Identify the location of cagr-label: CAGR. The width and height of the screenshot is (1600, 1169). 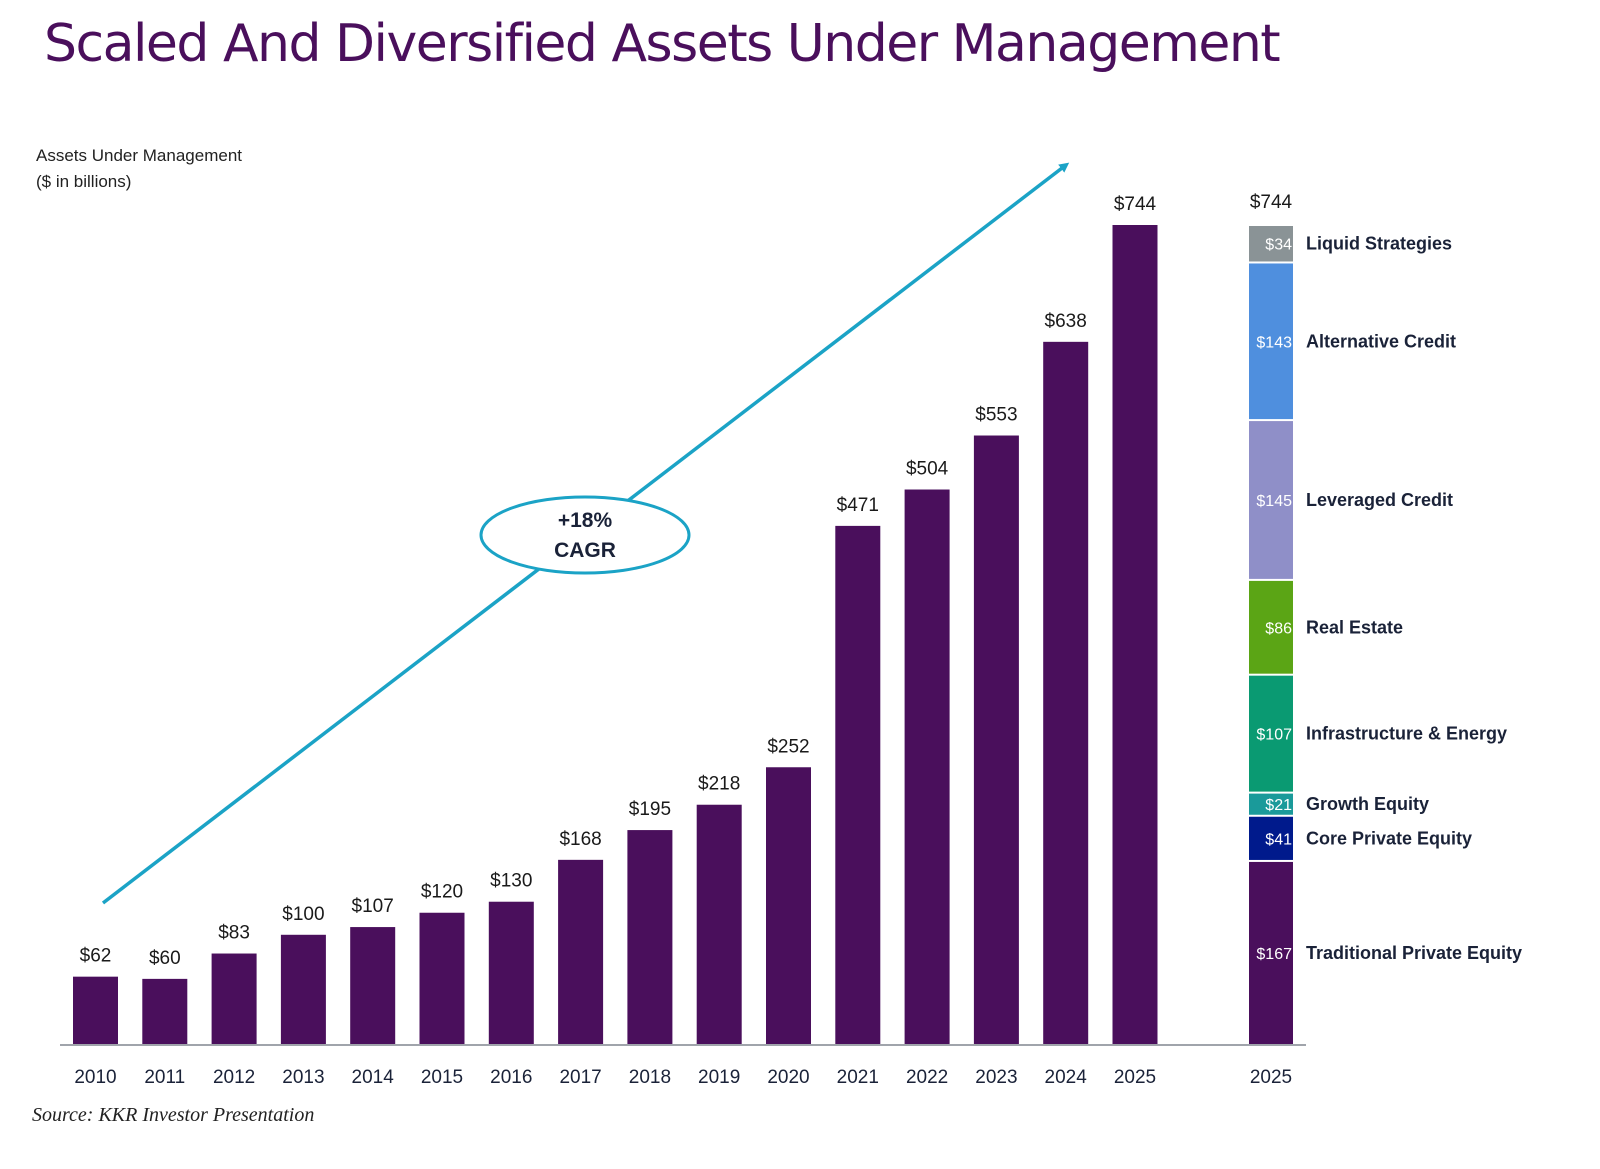
(585, 550).